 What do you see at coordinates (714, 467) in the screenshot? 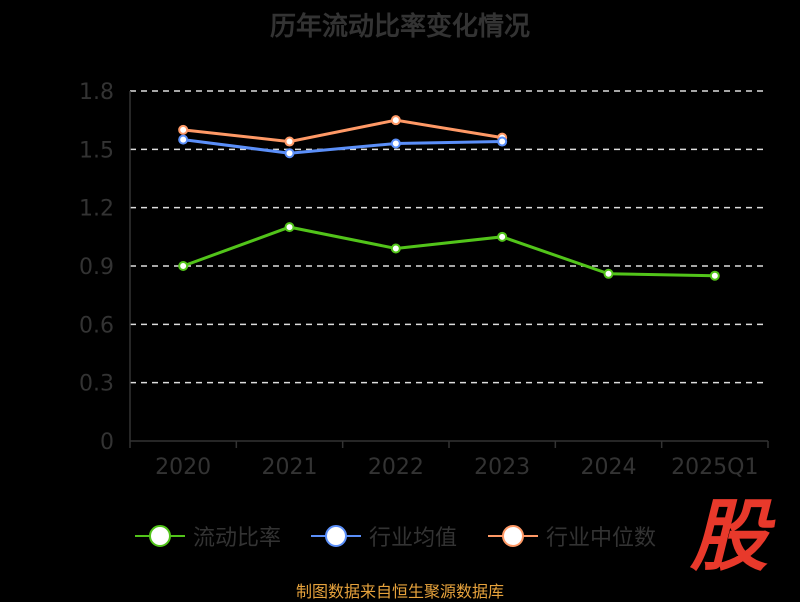
I see `x-tick-label: 2025Q1` at bounding box center [714, 467].